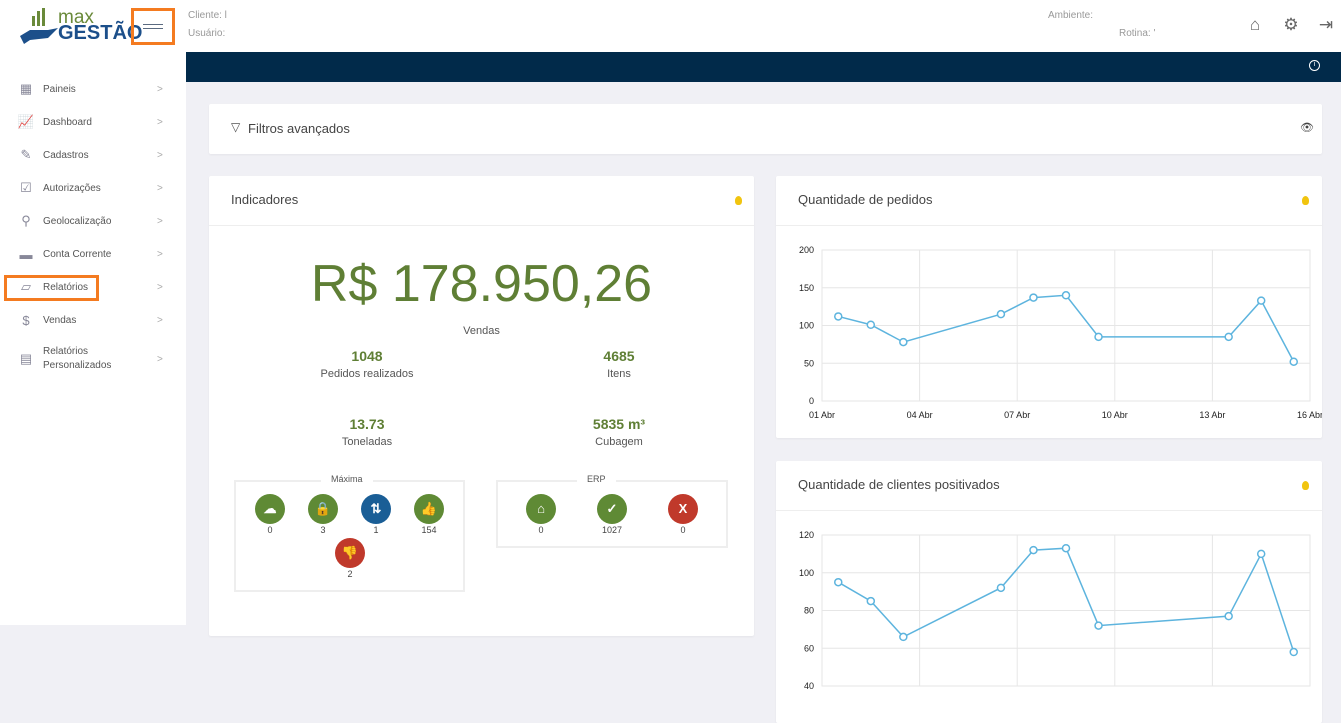  I want to click on stat-label: Toneladas, so click(367, 442).